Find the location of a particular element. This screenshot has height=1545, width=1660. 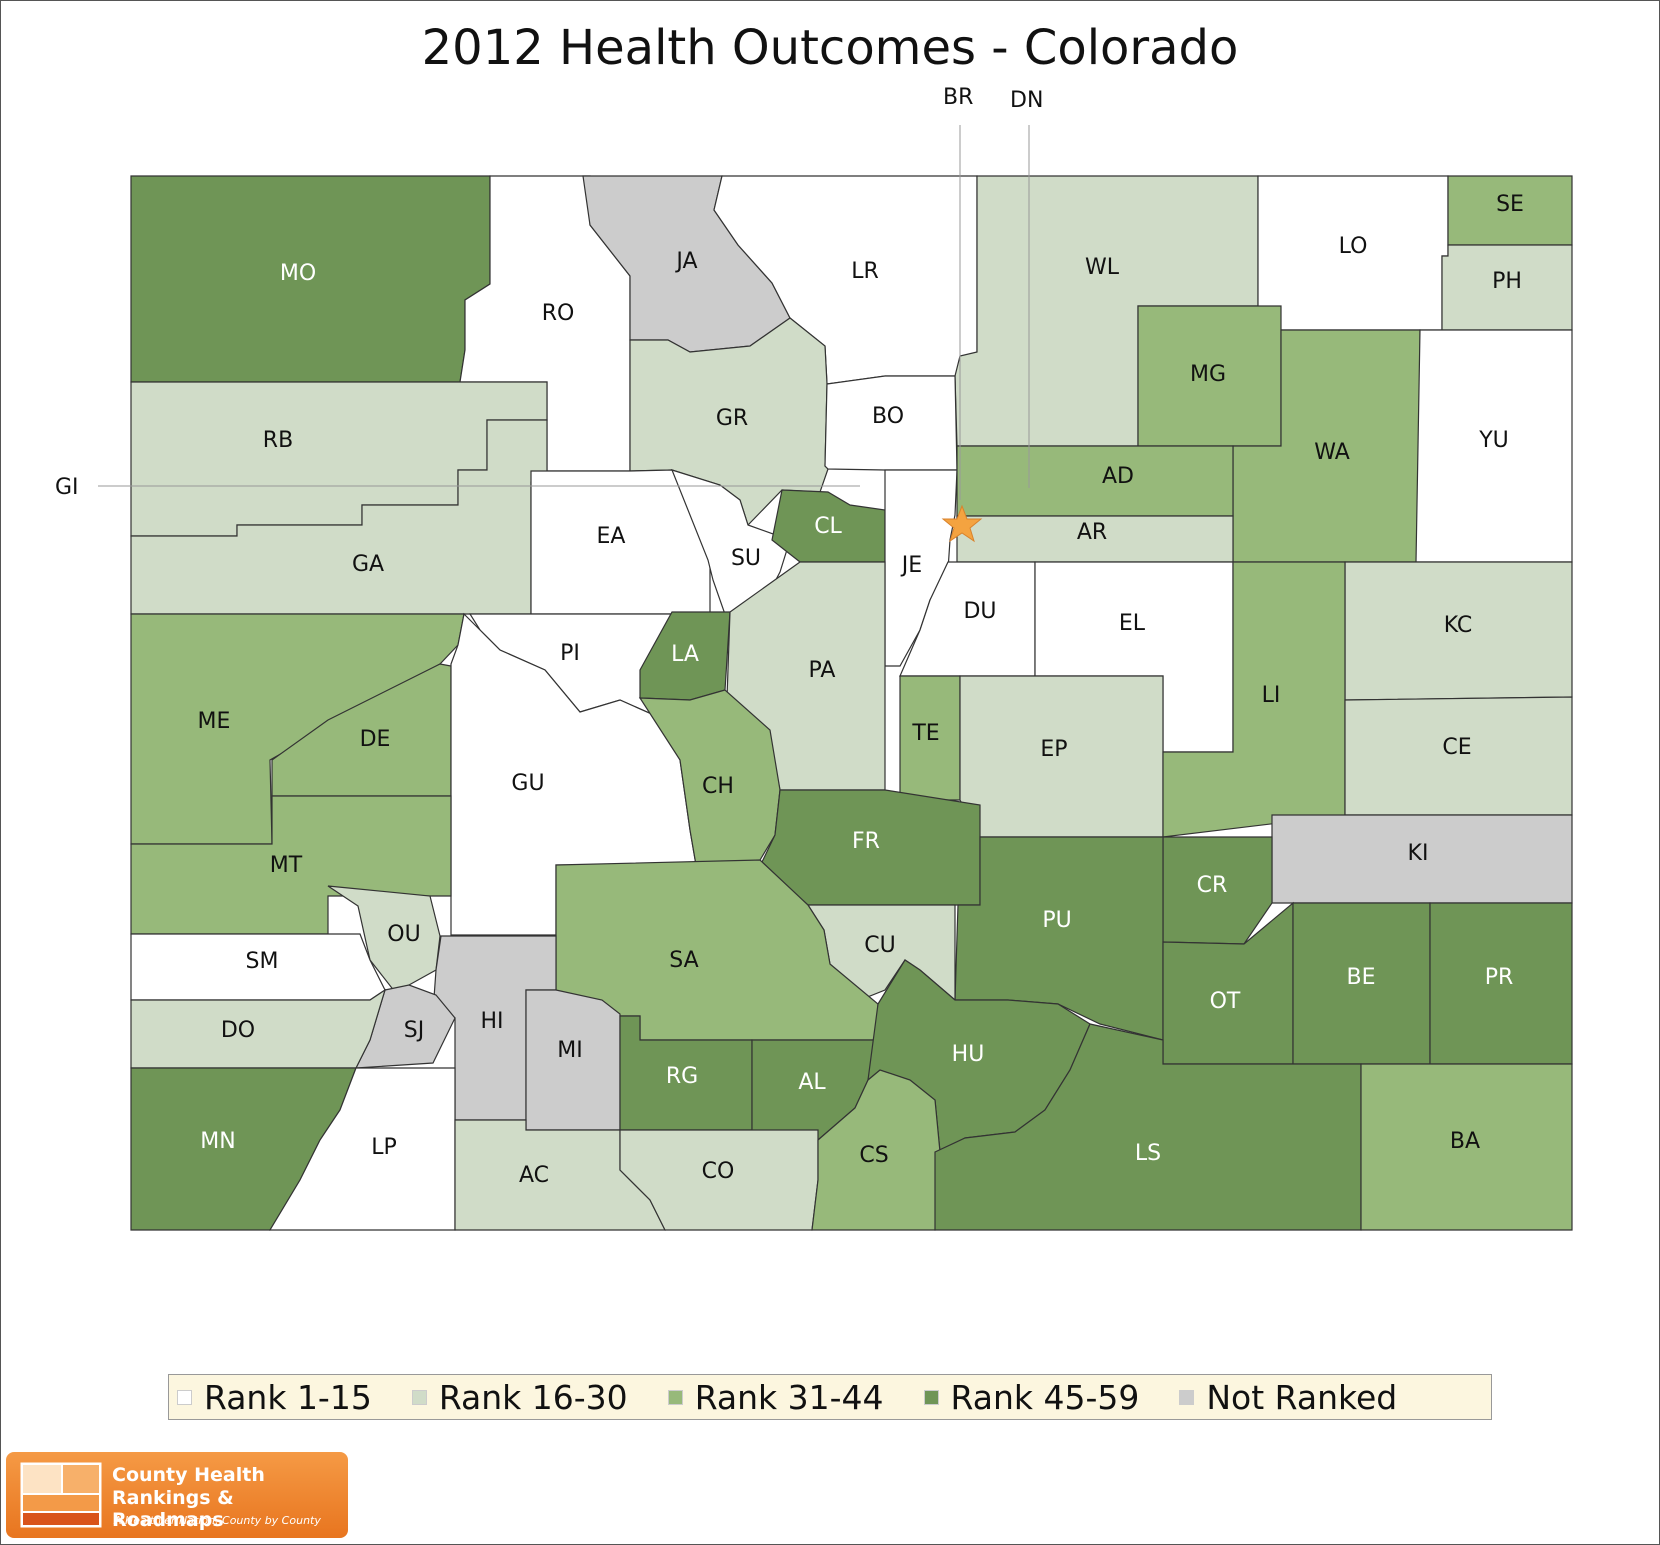

county-label-ar: AR is located at coordinates (1092, 532).